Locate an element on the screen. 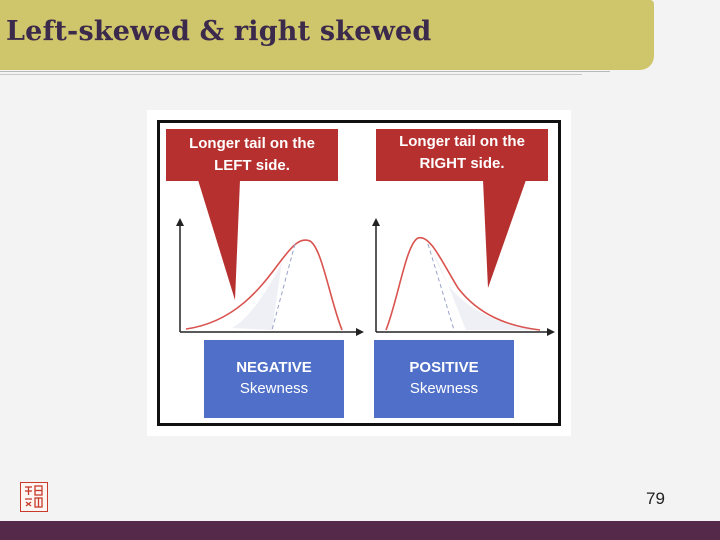  footer-bar is located at coordinates (360, 530).